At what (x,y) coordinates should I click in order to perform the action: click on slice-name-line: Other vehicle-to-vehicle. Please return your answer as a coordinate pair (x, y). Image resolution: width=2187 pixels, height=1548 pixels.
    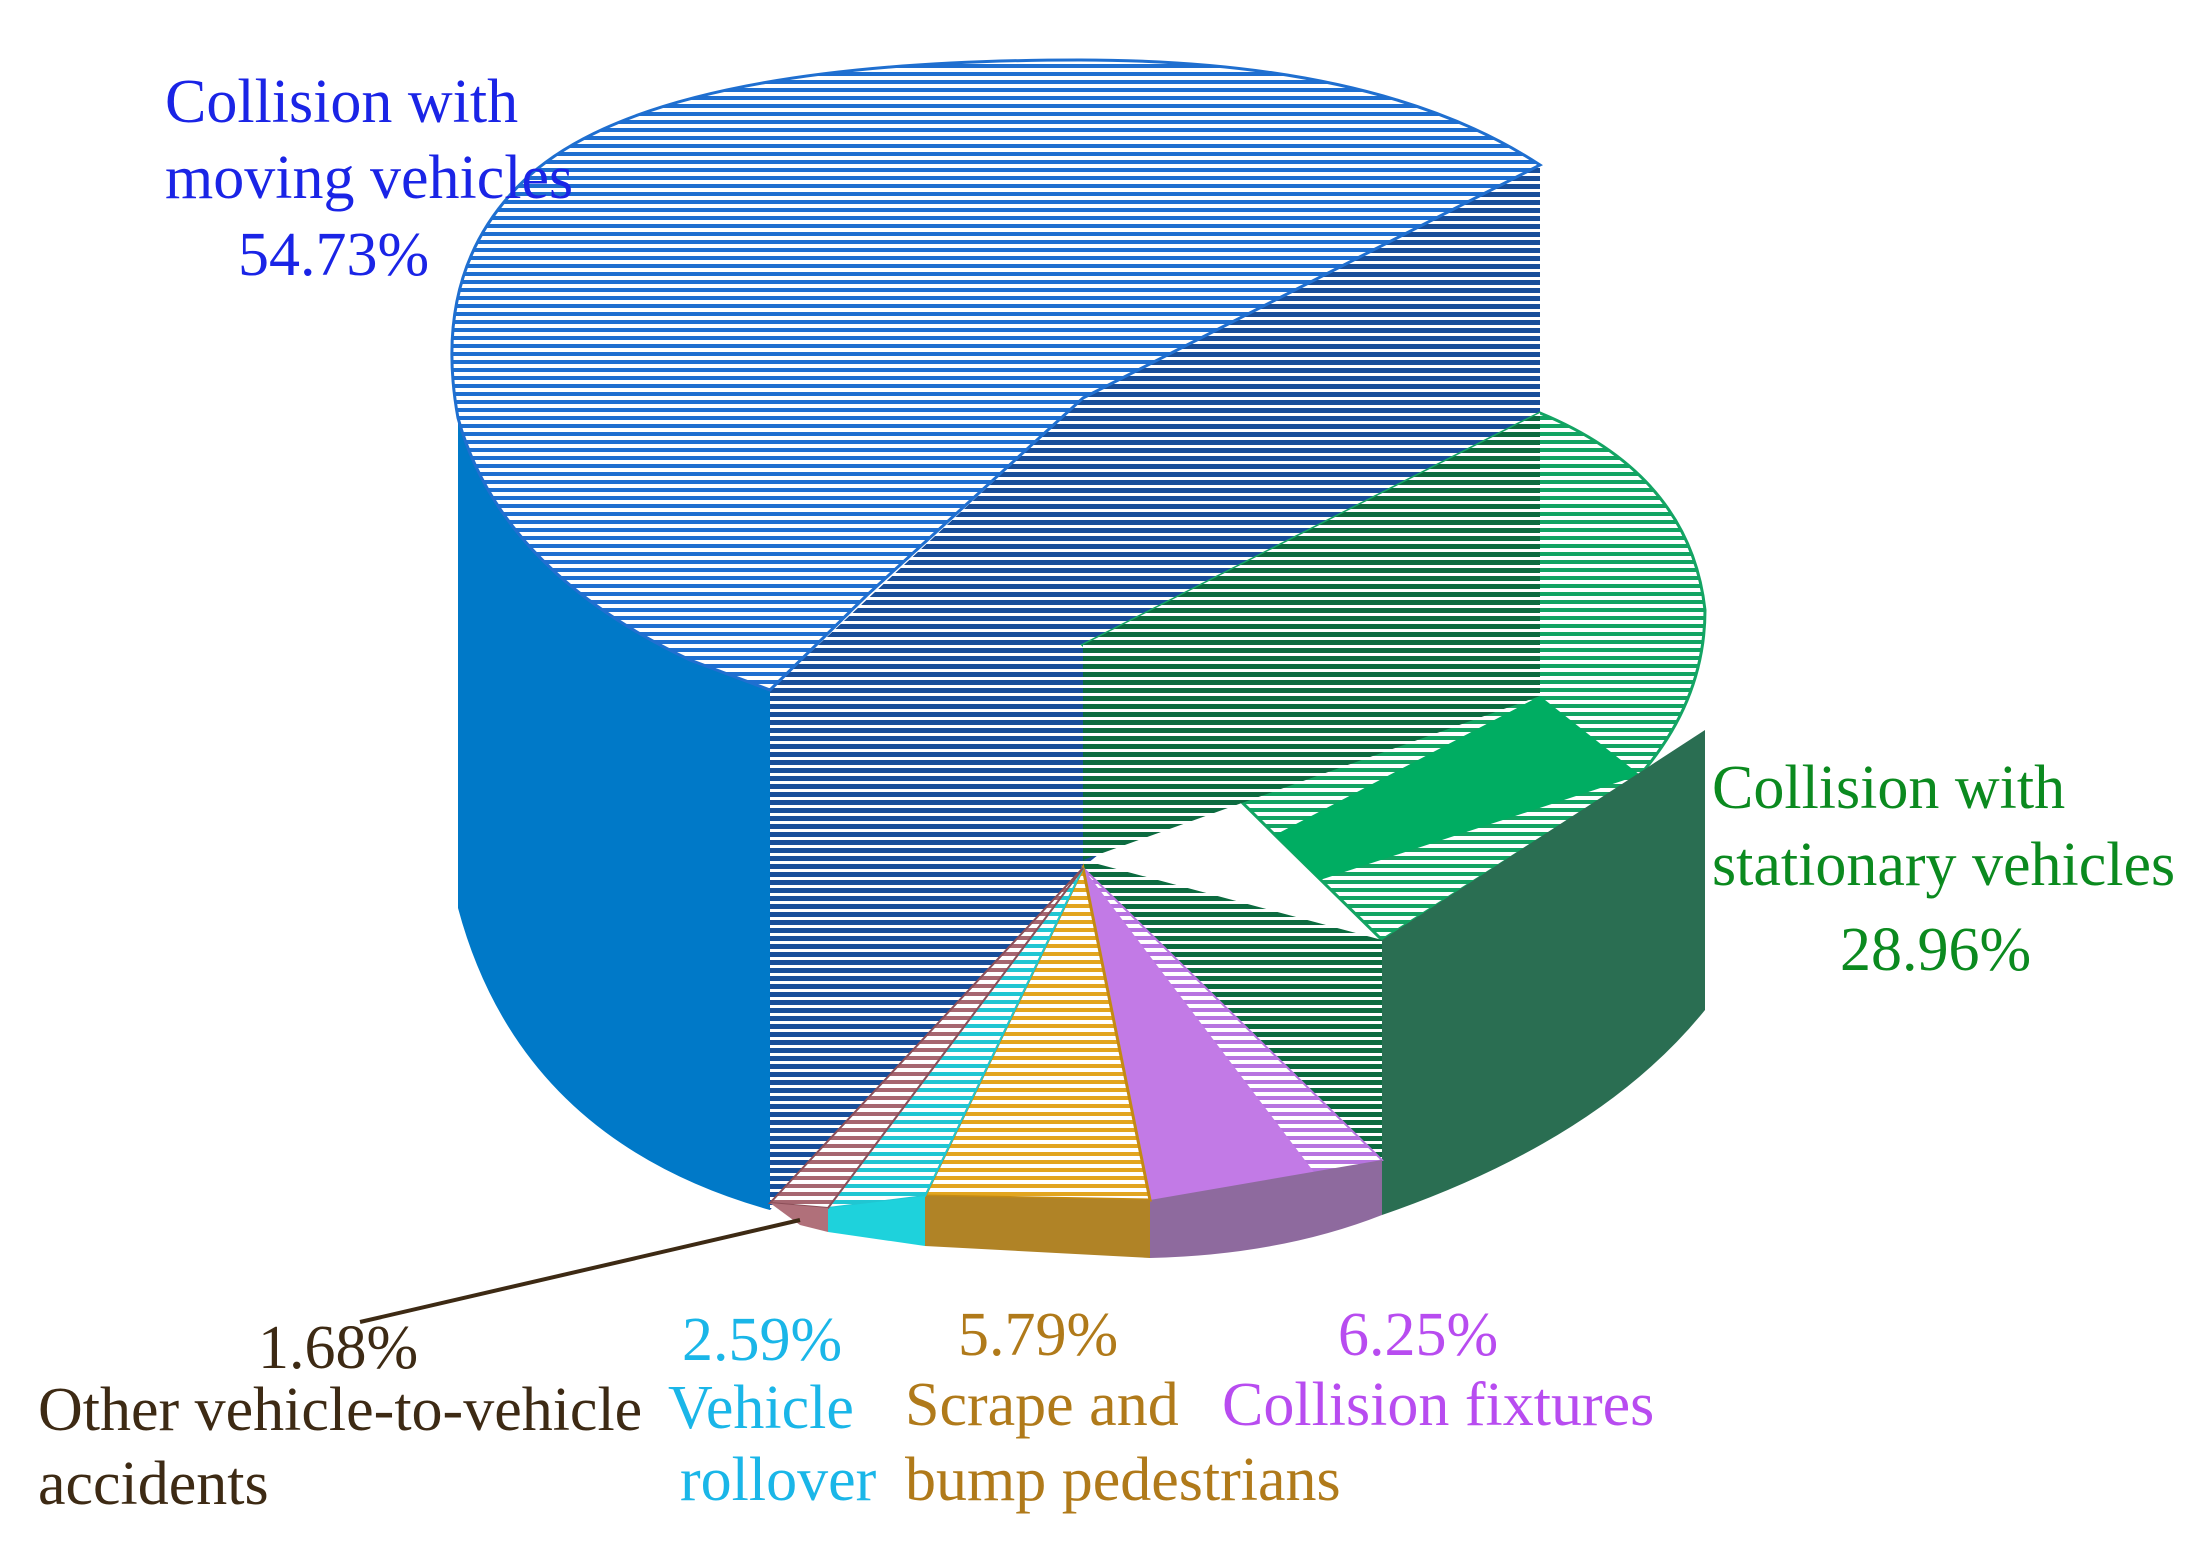
    Looking at the image, I should click on (340, 1410).